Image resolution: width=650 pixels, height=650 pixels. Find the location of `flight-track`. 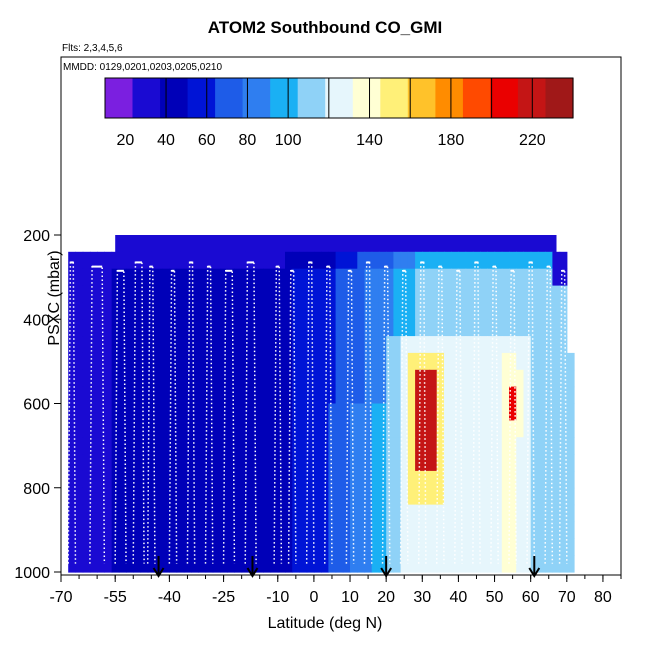

flight-track is located at coordinates (549, 414).